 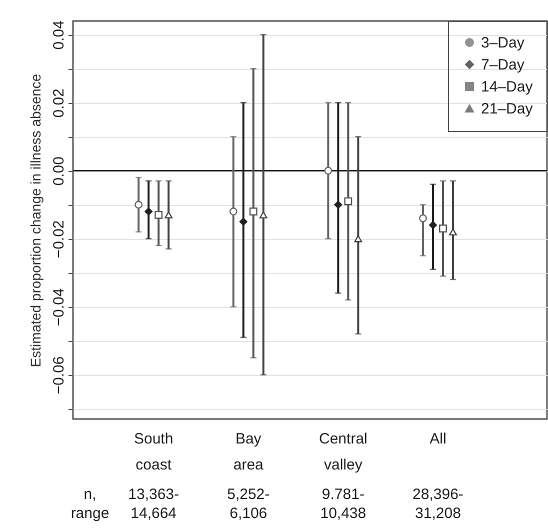 What do you see at coordinates (90, 504) in the screenshot?
I see `text: n, range` at bounding box center [90, 504].